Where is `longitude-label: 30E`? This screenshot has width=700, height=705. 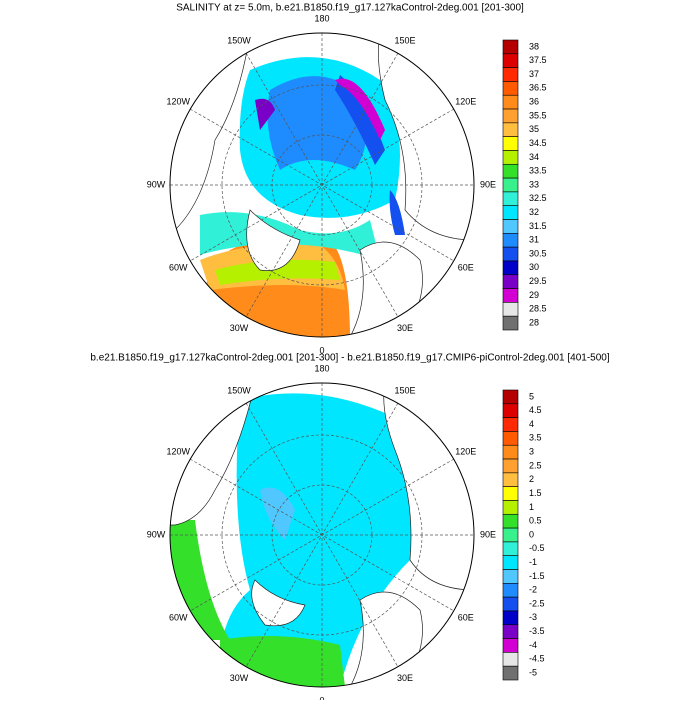
longitude-label: 30E is located at coordinates (405, 328).